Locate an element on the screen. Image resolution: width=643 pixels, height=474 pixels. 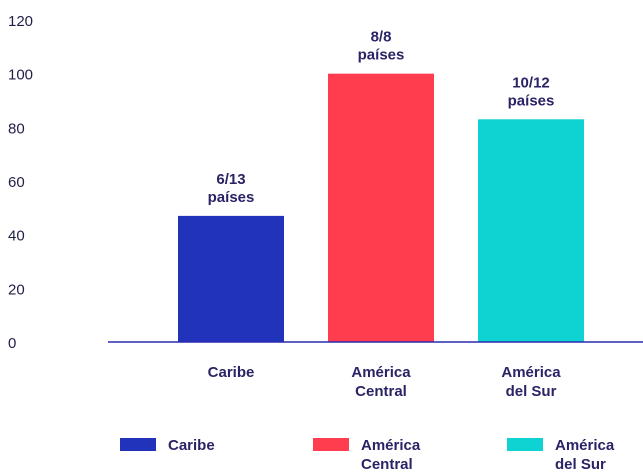
legend-label: América del Sur is located at coordinates (585, 455).